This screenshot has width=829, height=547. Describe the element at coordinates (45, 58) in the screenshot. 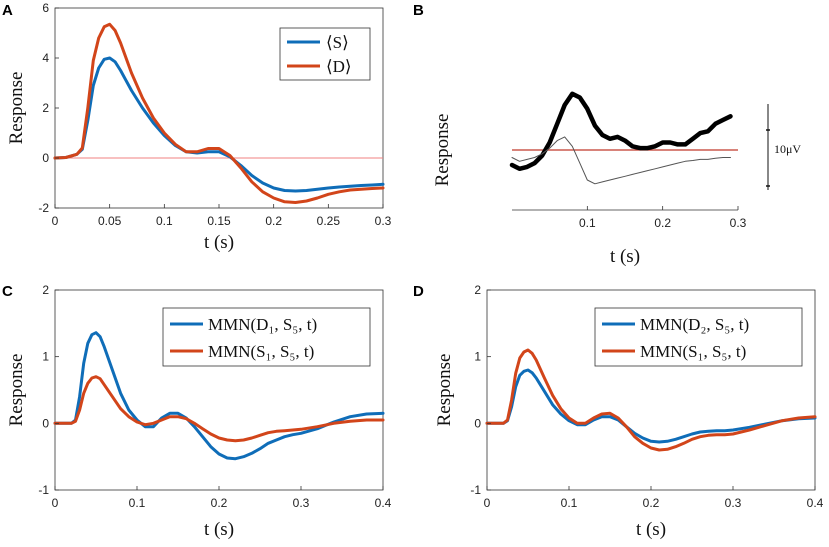

I see `y-tick-label: 4` at that location.